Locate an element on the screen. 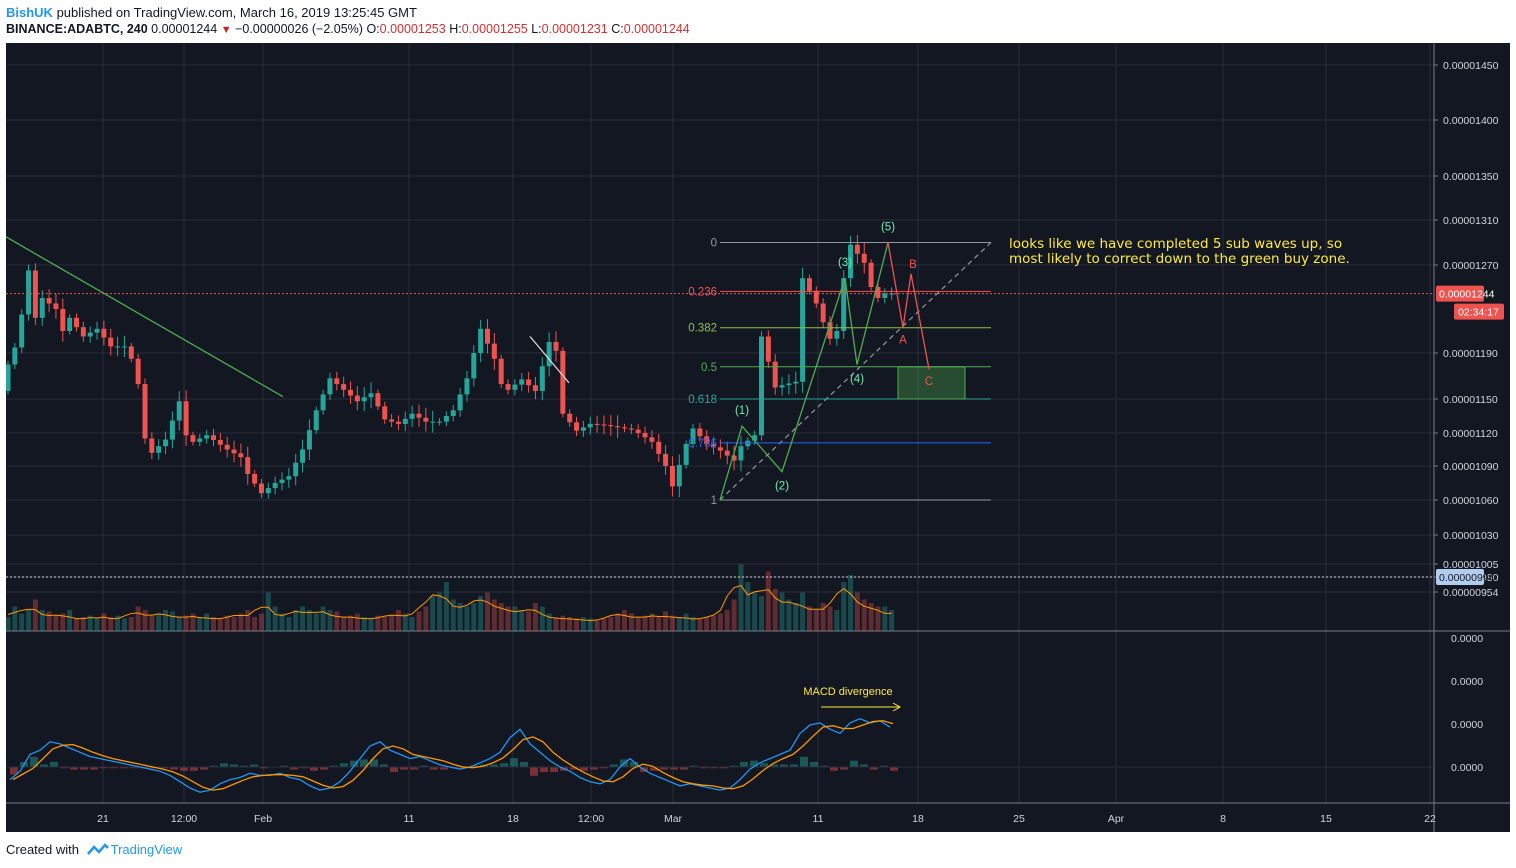 Image resolution: width=1516 pixels, height=868 pixels. time-axis-label: 8 is located at coordinates (1223, 819).